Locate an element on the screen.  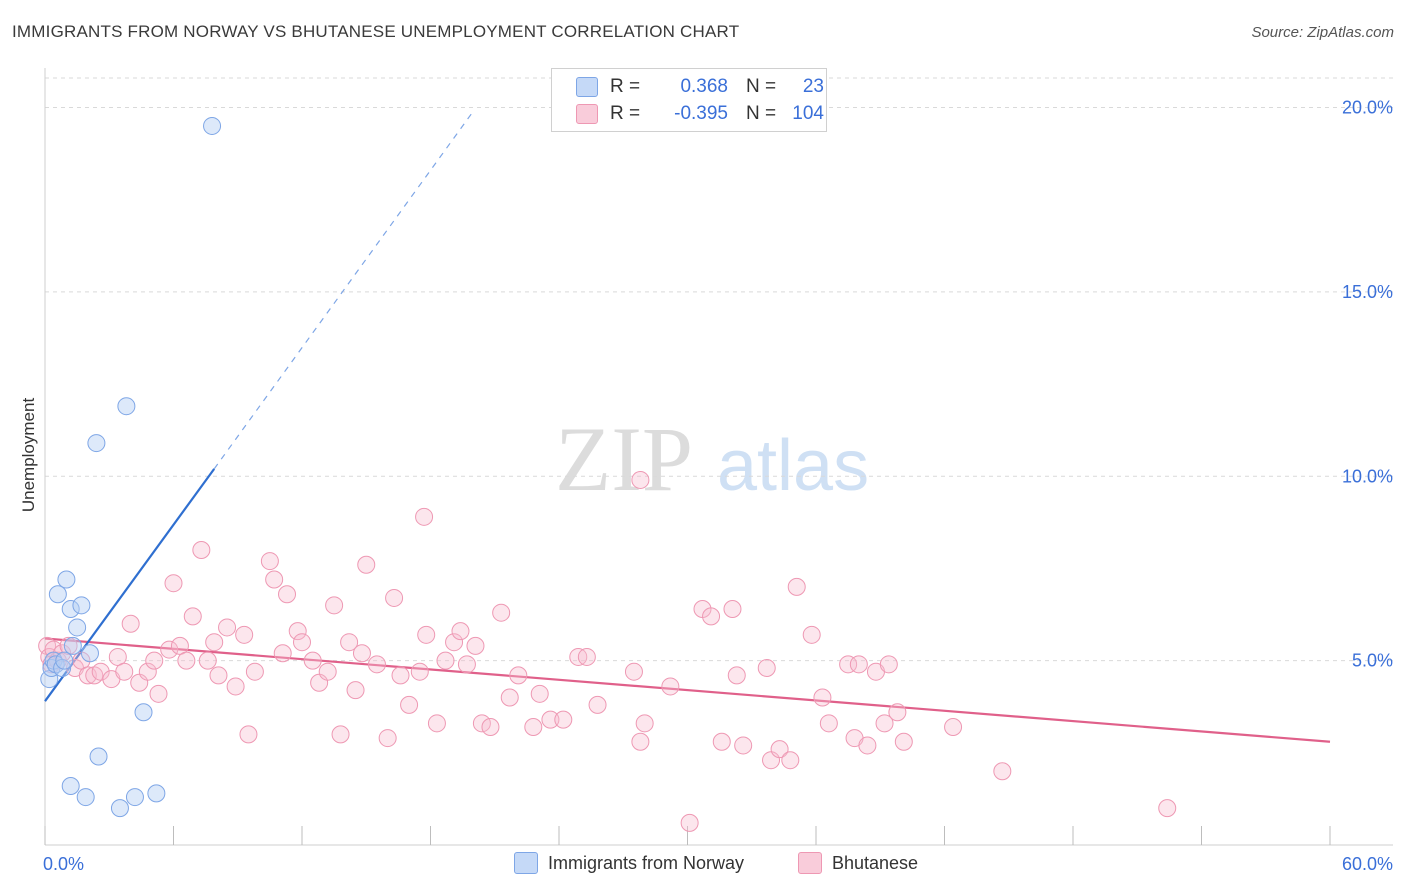
n-value: 104 is located at coordinates (808, 113).